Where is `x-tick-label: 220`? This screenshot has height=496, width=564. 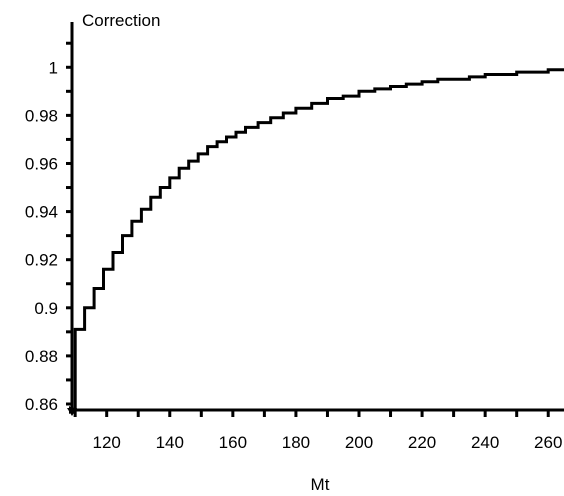 x-tick-label: 220 is located at coordinates (422, 442).